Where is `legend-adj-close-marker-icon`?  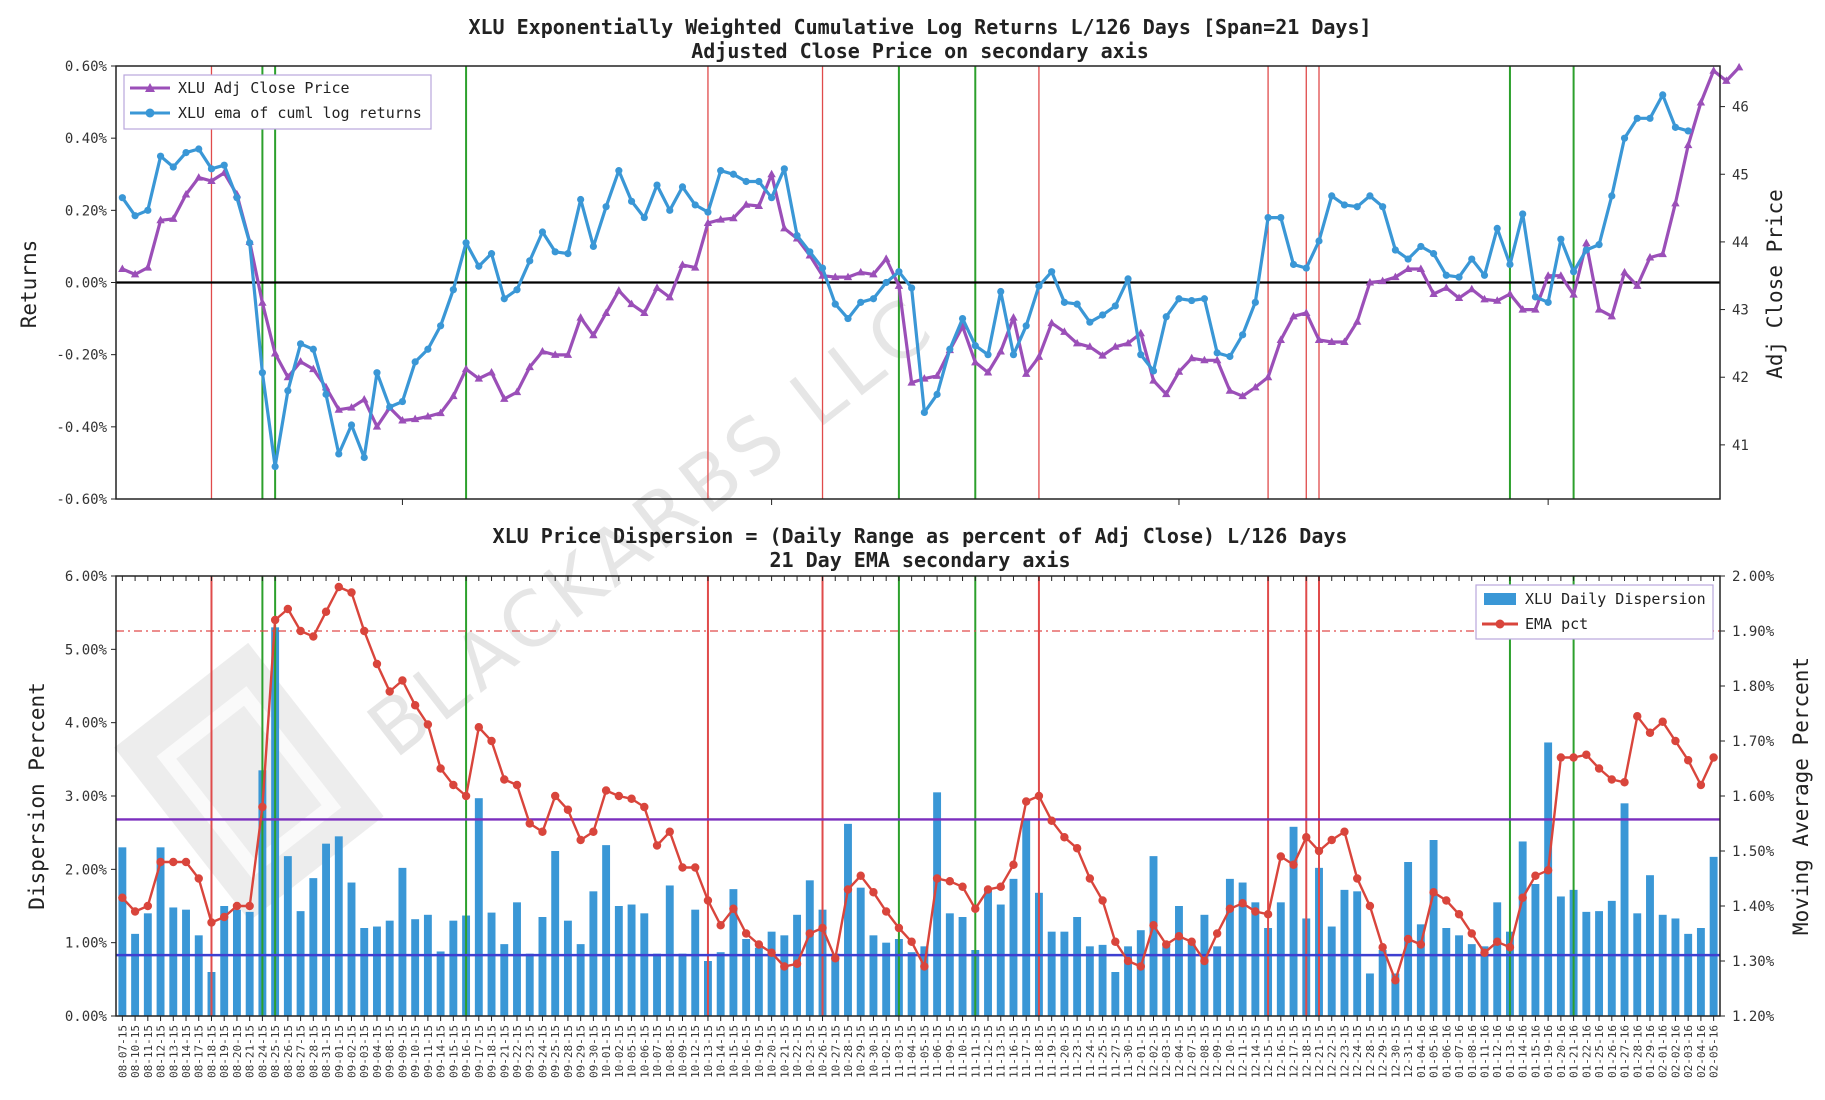
legend-adj-close-marker-icon is located at coordinates (150, 87).